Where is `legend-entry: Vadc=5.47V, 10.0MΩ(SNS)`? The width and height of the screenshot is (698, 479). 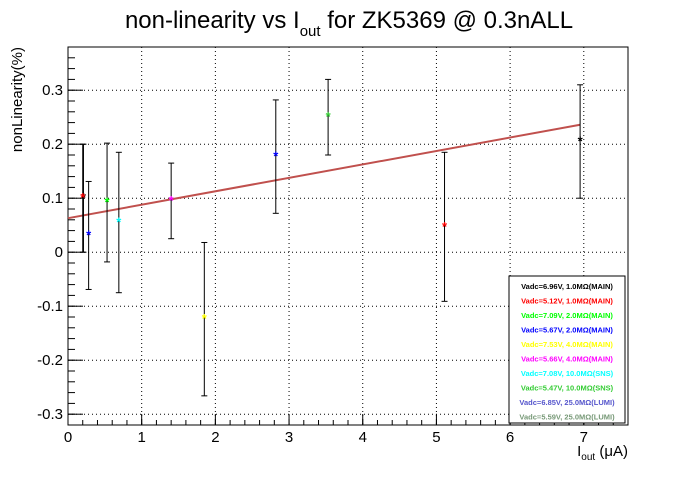 legend-entry: Vadc=5.47V, 10.0MΩ(SNS) is located at coordinates (567, 388).